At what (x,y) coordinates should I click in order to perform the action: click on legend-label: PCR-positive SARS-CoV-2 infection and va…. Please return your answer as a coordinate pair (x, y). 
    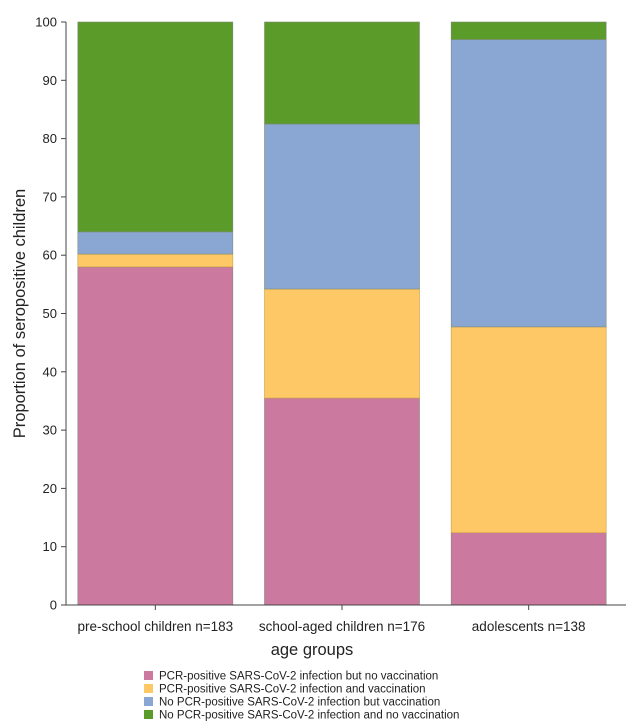
    Looking at the image, I should click on (292, 690).